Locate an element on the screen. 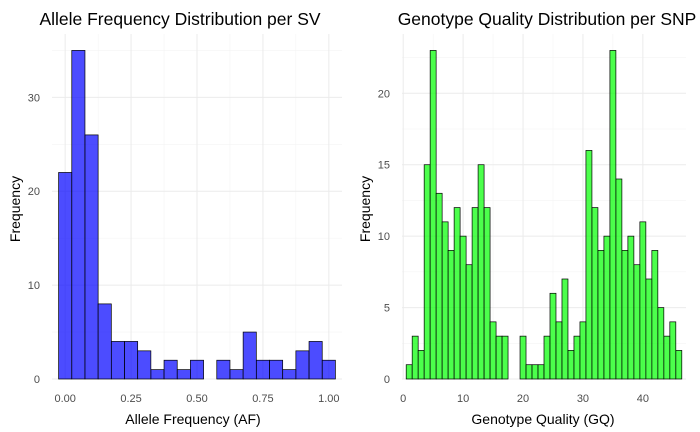 The image size is (700, 432). y-tick-labels: 0 5 10 15 20 is located at coordinates (384, 237).